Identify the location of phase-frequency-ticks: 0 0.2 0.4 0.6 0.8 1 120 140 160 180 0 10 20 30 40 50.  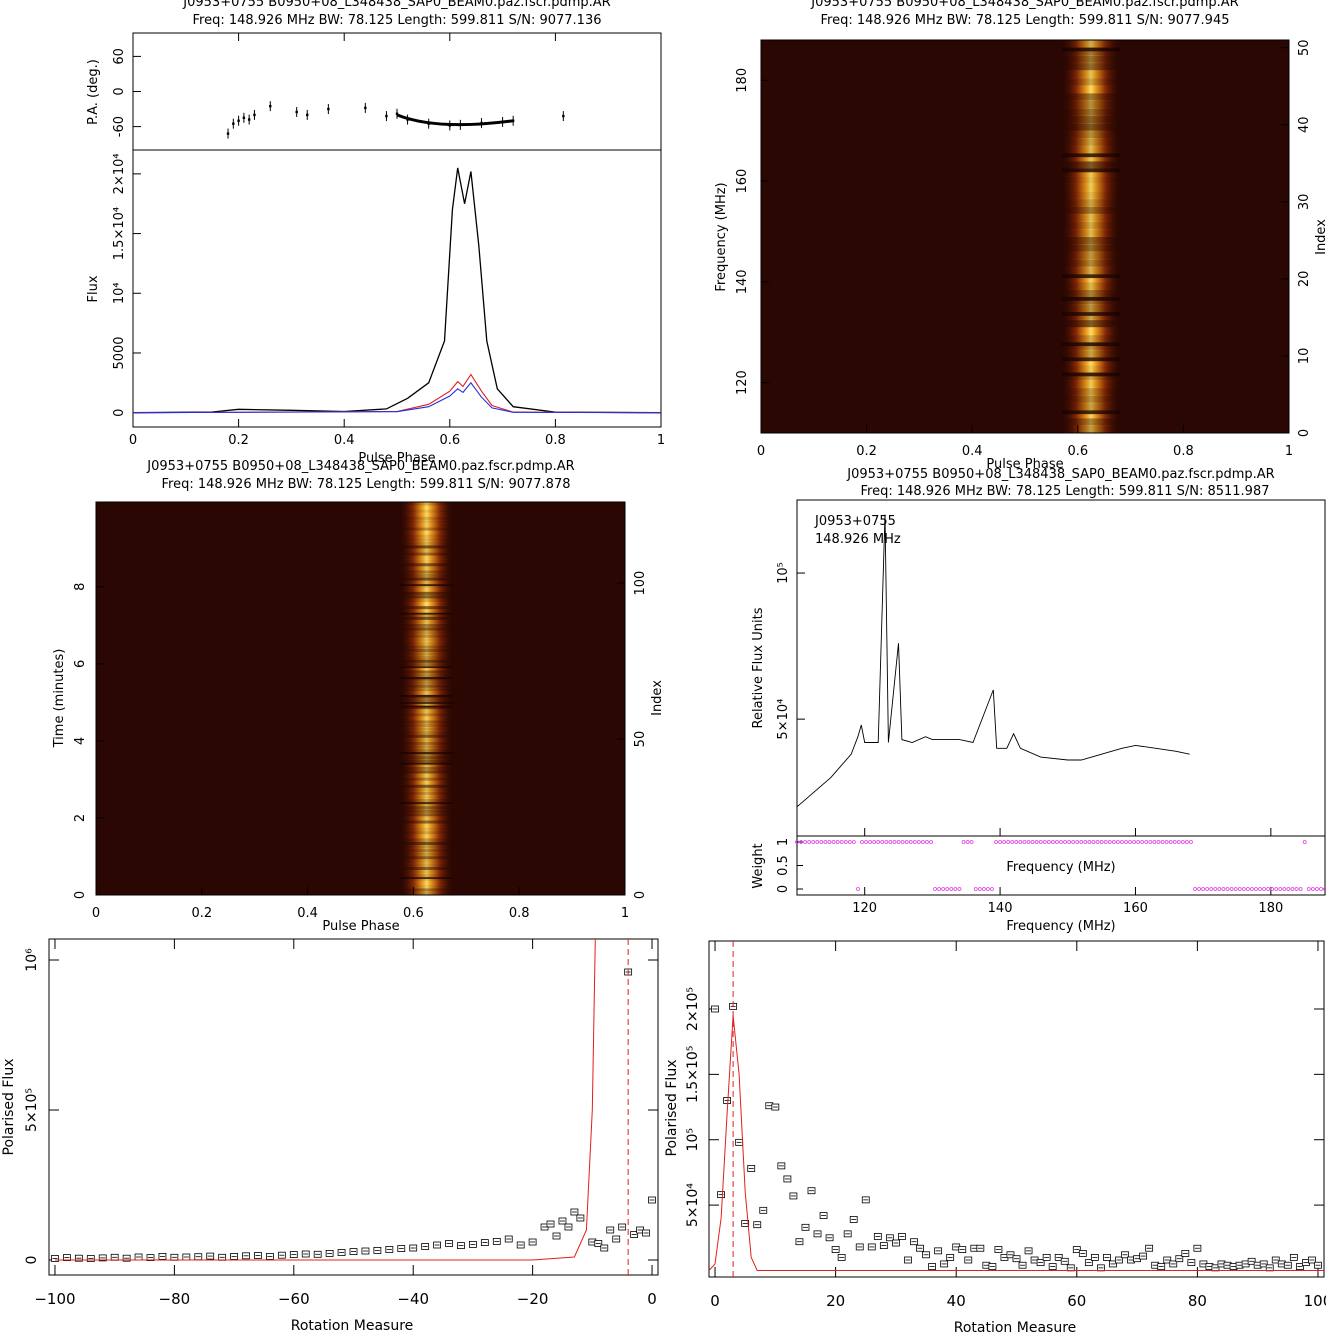
(1023, 249).